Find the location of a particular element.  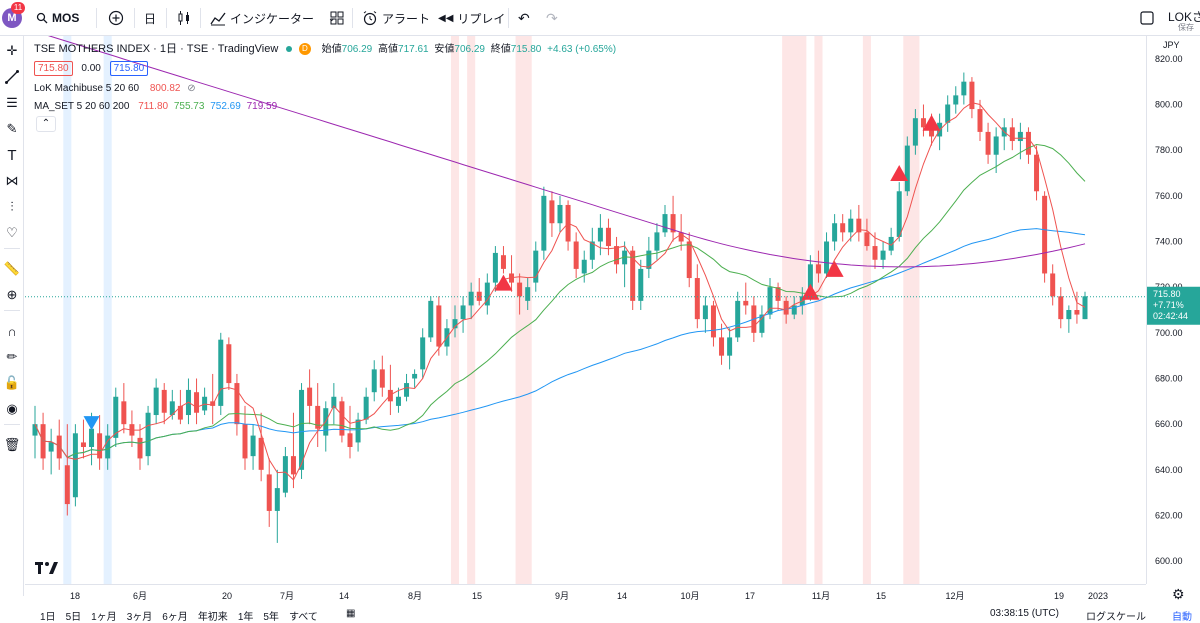

time-tick-label: 19 is located at coordinates (1059, 596).